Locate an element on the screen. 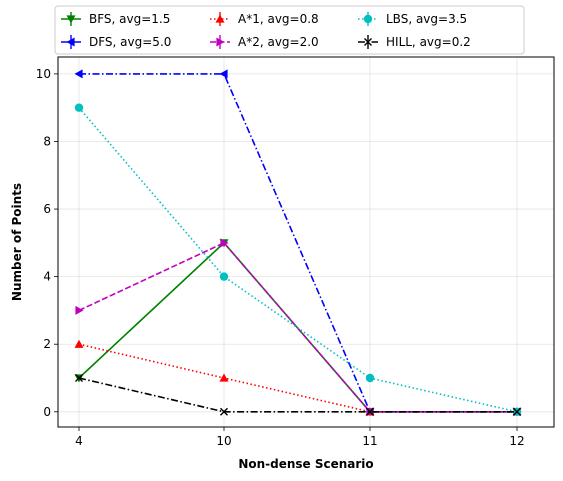 Image resolution: width=563 pixels, height=481 pixels. legend-entry: A*2, avg=2.0 is located at coordinates (264, 42).